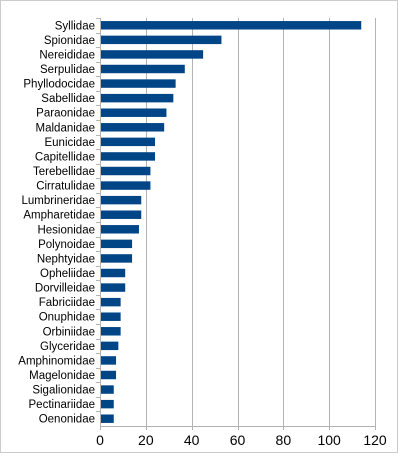  What do you see at coordinates (65, 187) in the screenshot?
I see `category-label: Cirratulidae` at bounding box center [65, 187].